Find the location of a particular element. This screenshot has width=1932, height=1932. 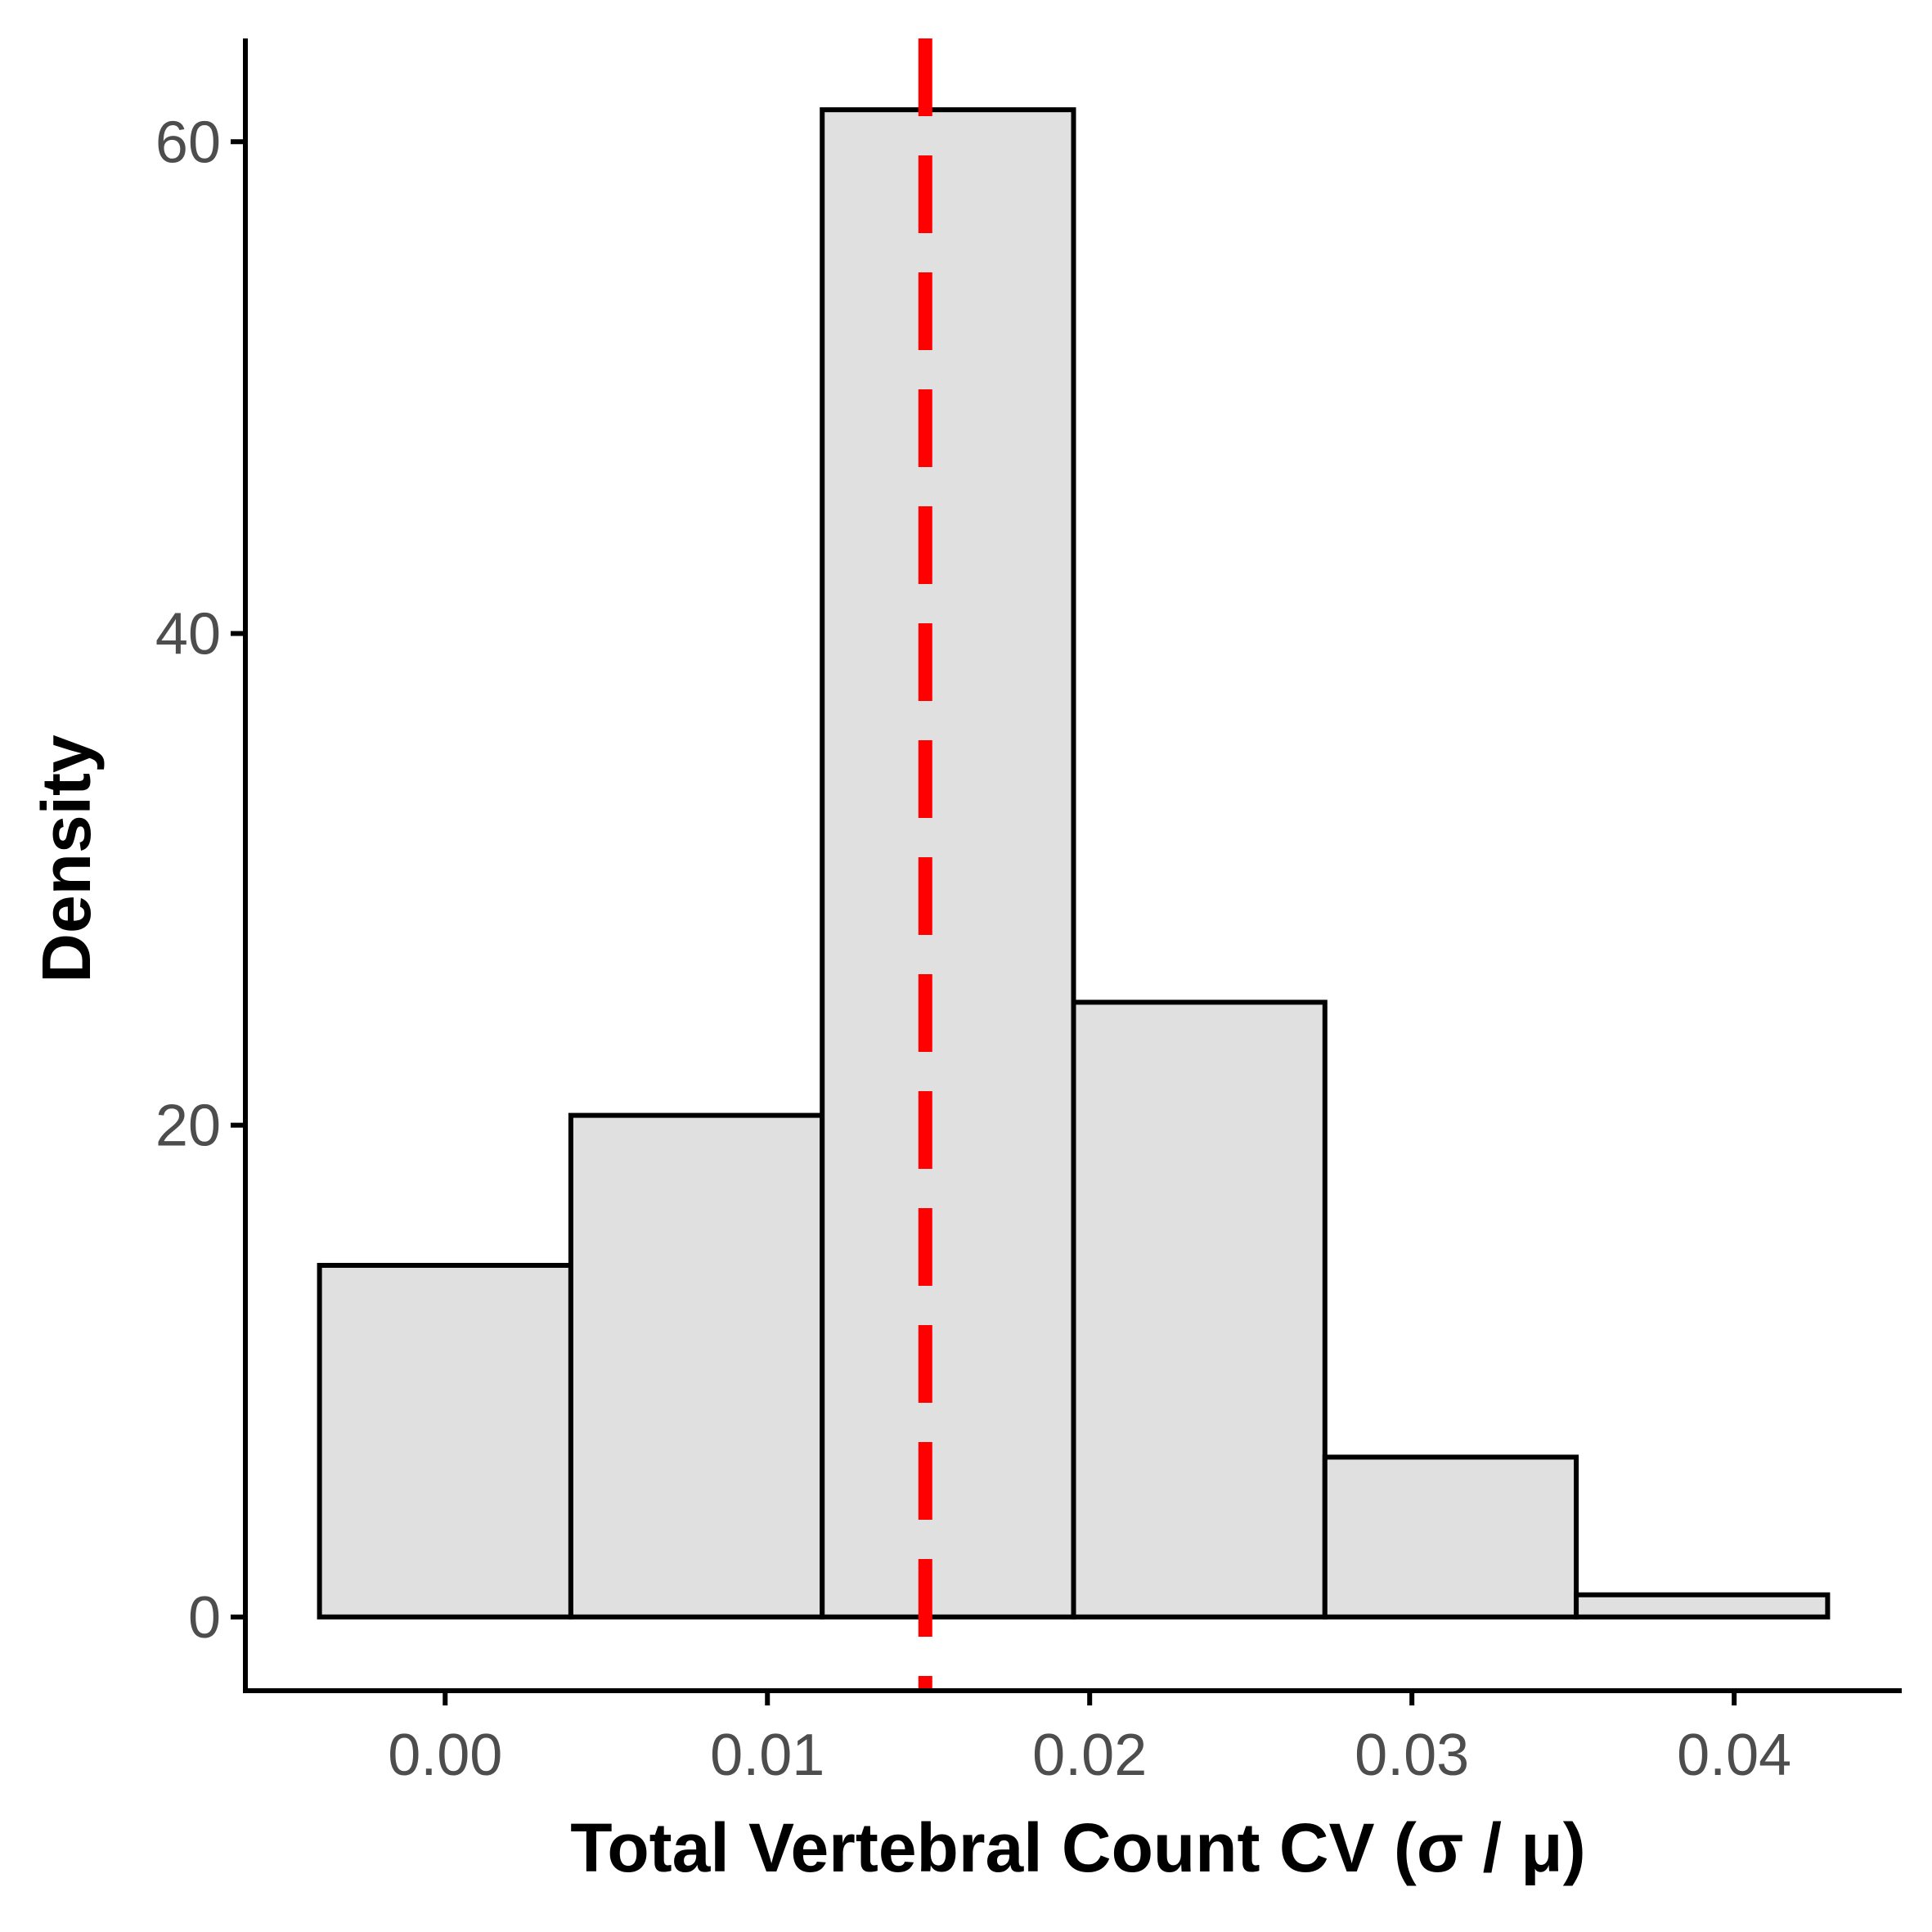

y-tick-label: 0 is located at coordinates (204, 1618).